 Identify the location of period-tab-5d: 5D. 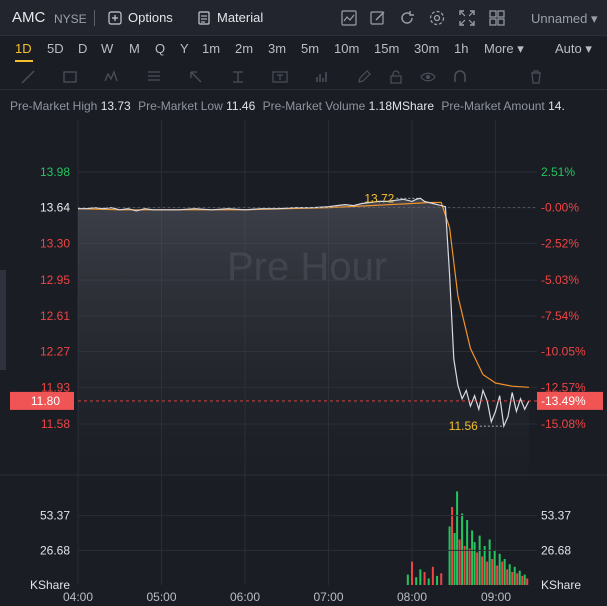
(55, 48).